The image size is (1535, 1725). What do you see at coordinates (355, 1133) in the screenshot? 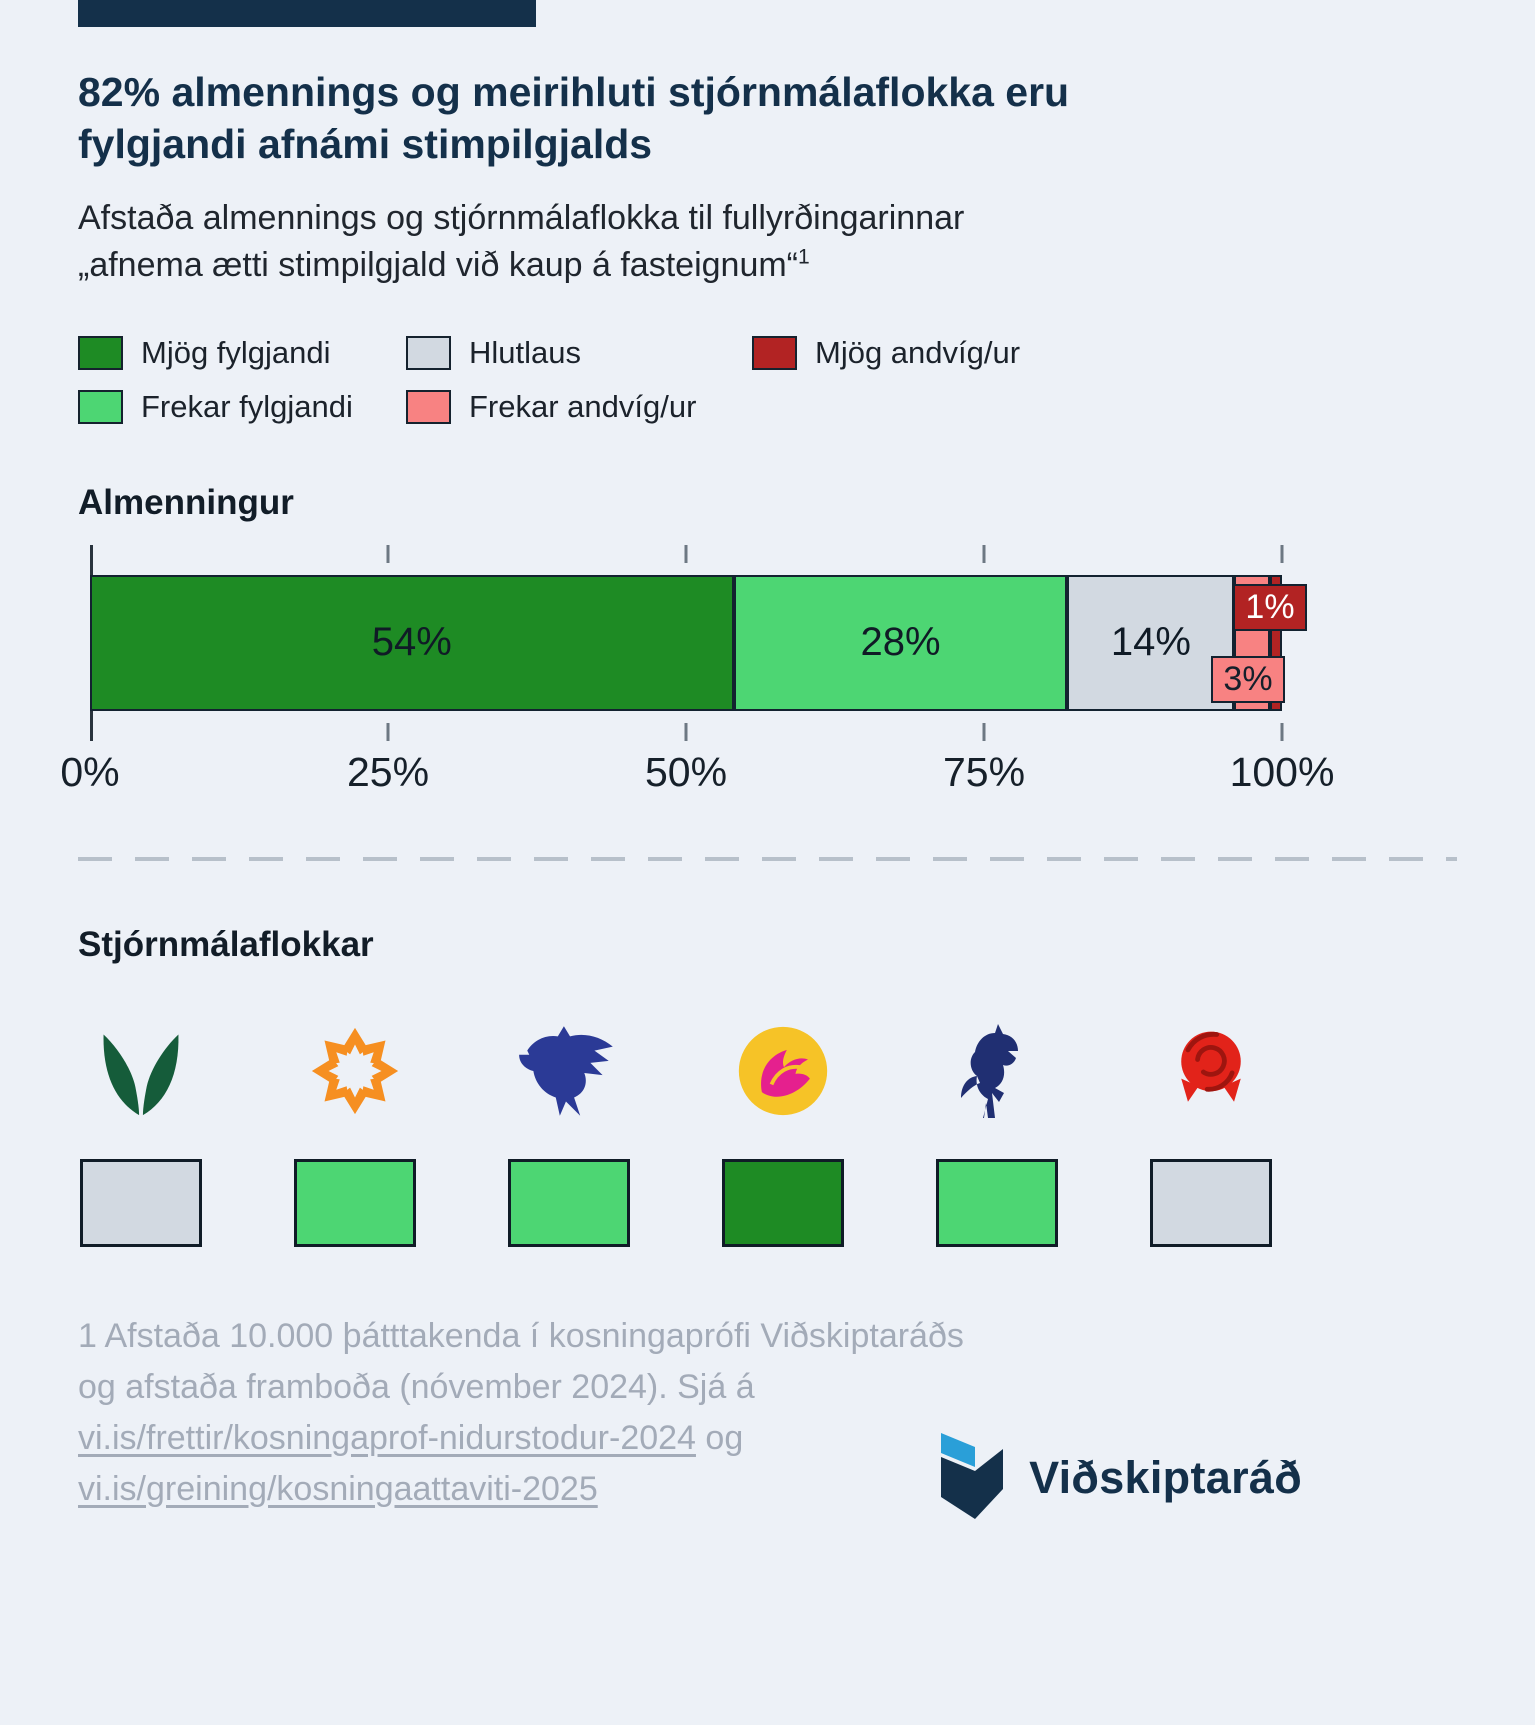
I see `party-column-vidreisn` at bounding box center [355, 1133].